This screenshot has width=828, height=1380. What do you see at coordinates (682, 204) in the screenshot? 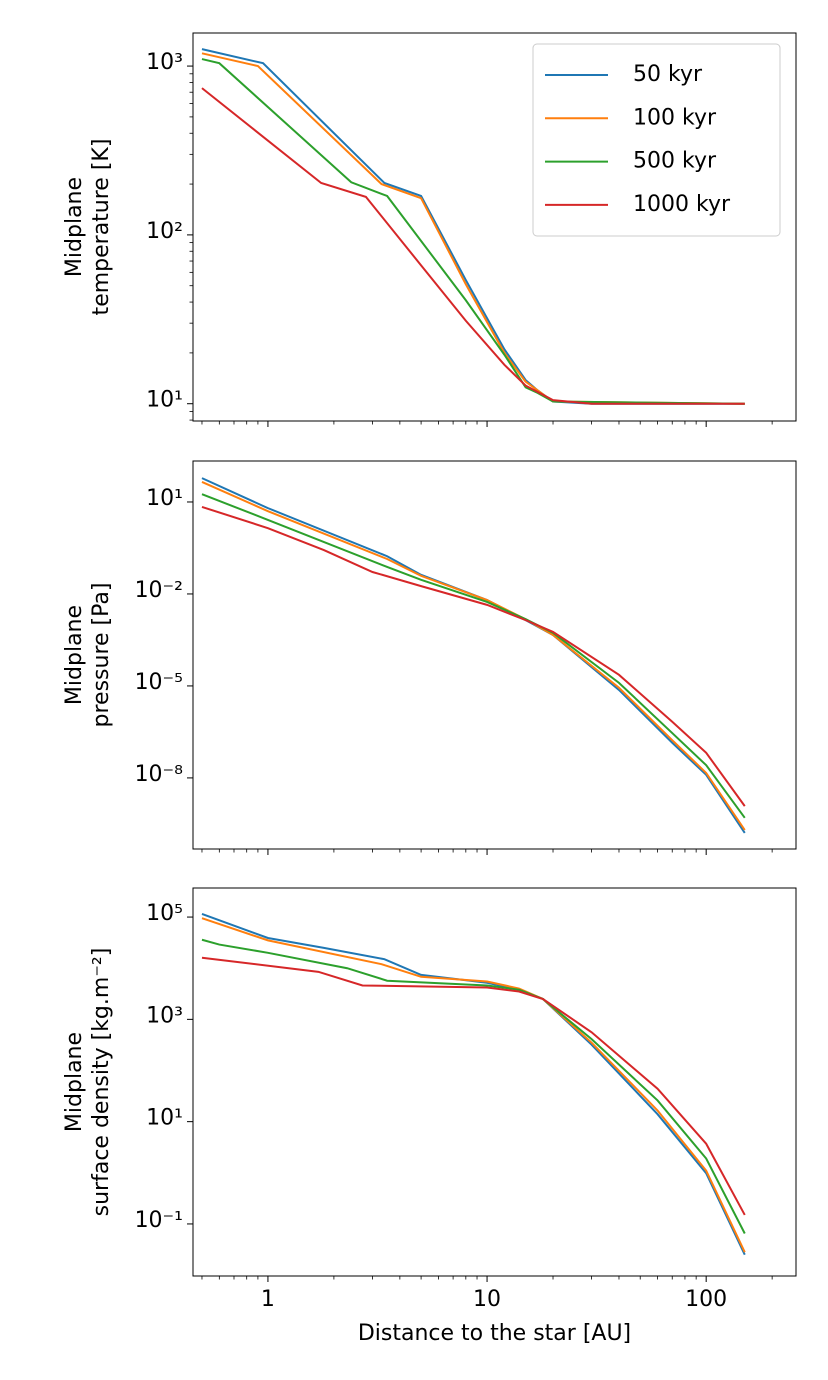
I see `legend-label: 1000 kyr` at bounding box center [682, 204].